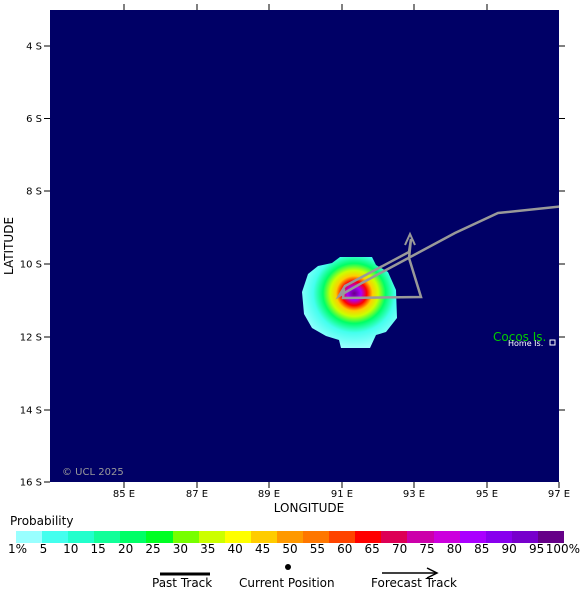 The image size is (580, 602). What do you see at coordinates (31, 411) in the screenshot?
I see `lat-label-14s: 14 S` at bounding box center [31, 411].